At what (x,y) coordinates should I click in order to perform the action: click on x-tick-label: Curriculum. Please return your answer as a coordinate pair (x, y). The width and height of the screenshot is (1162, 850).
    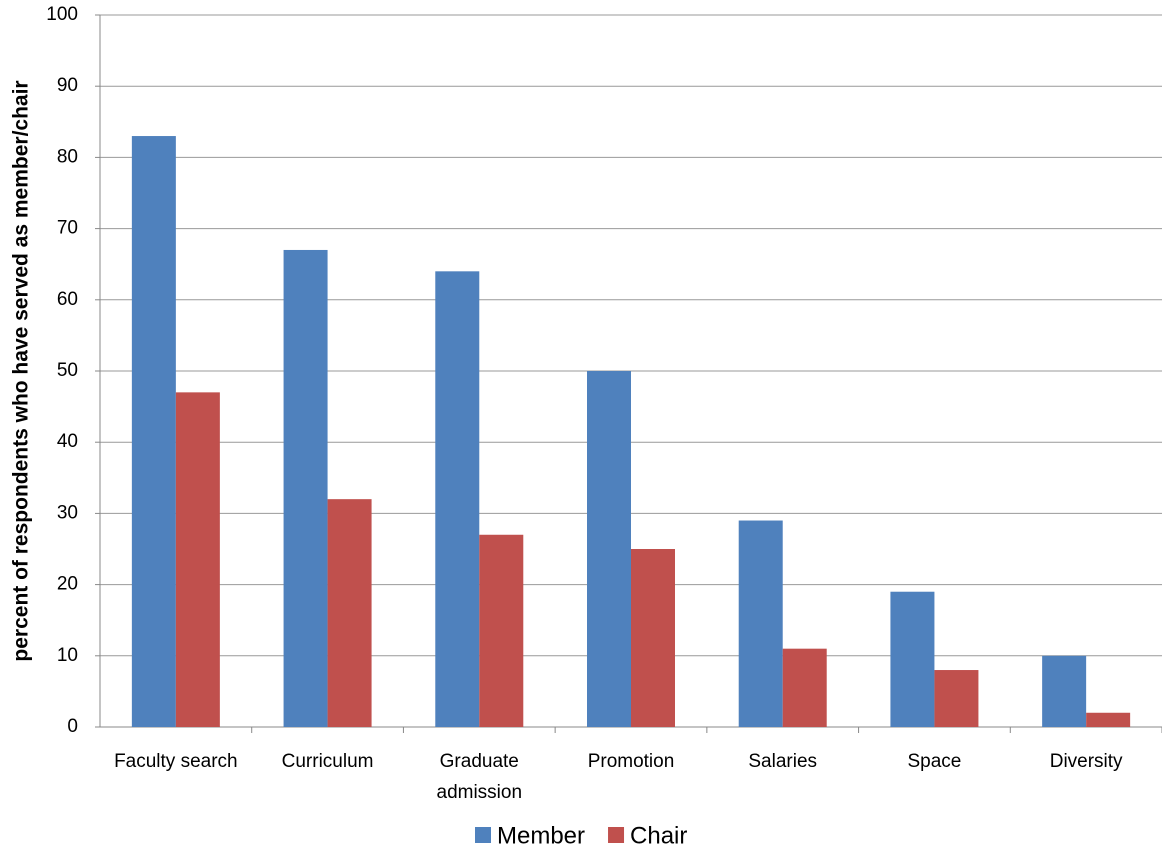
    Looking at the image, I should click on (327, 761).